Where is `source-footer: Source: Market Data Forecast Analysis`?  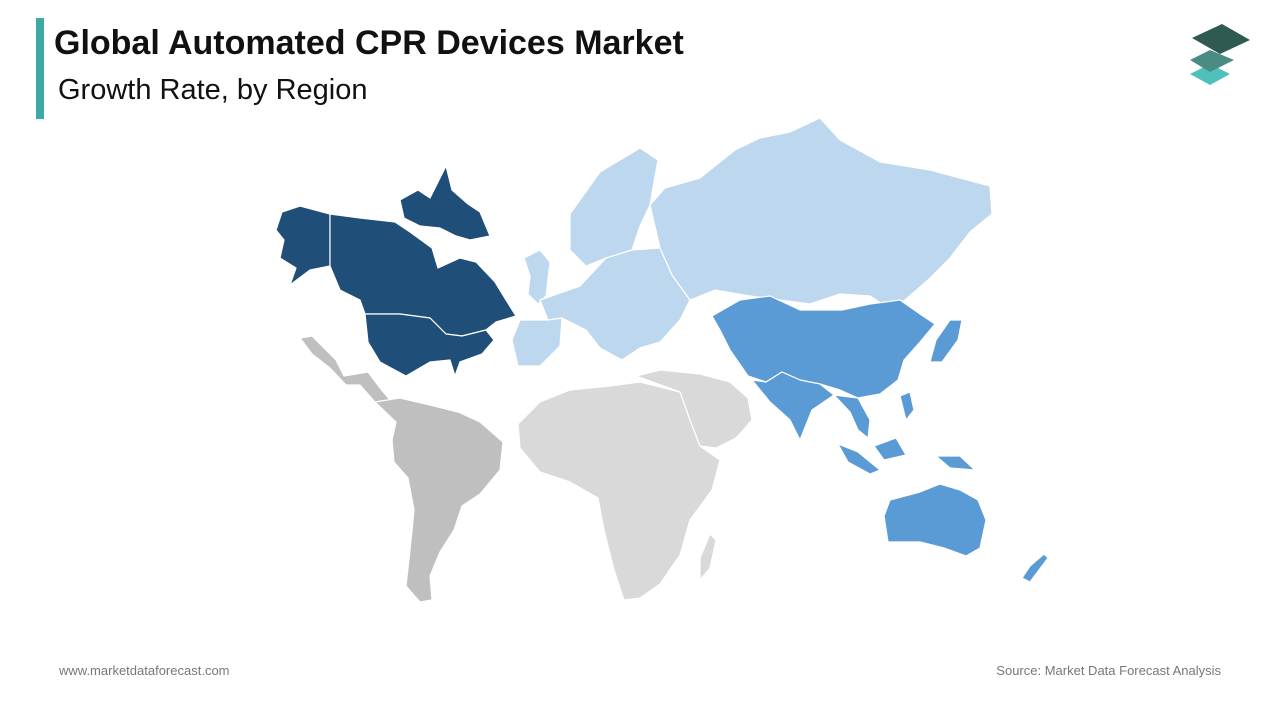 source-footer: Source: Market Data Forecast Analysis is located at coordinates (1108, 670).